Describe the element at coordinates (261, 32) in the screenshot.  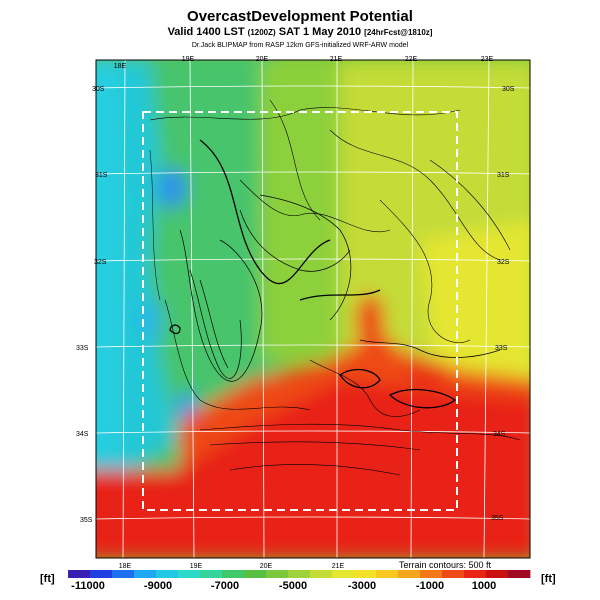
I see `valid-time-utc: (1200Z)` at that location.